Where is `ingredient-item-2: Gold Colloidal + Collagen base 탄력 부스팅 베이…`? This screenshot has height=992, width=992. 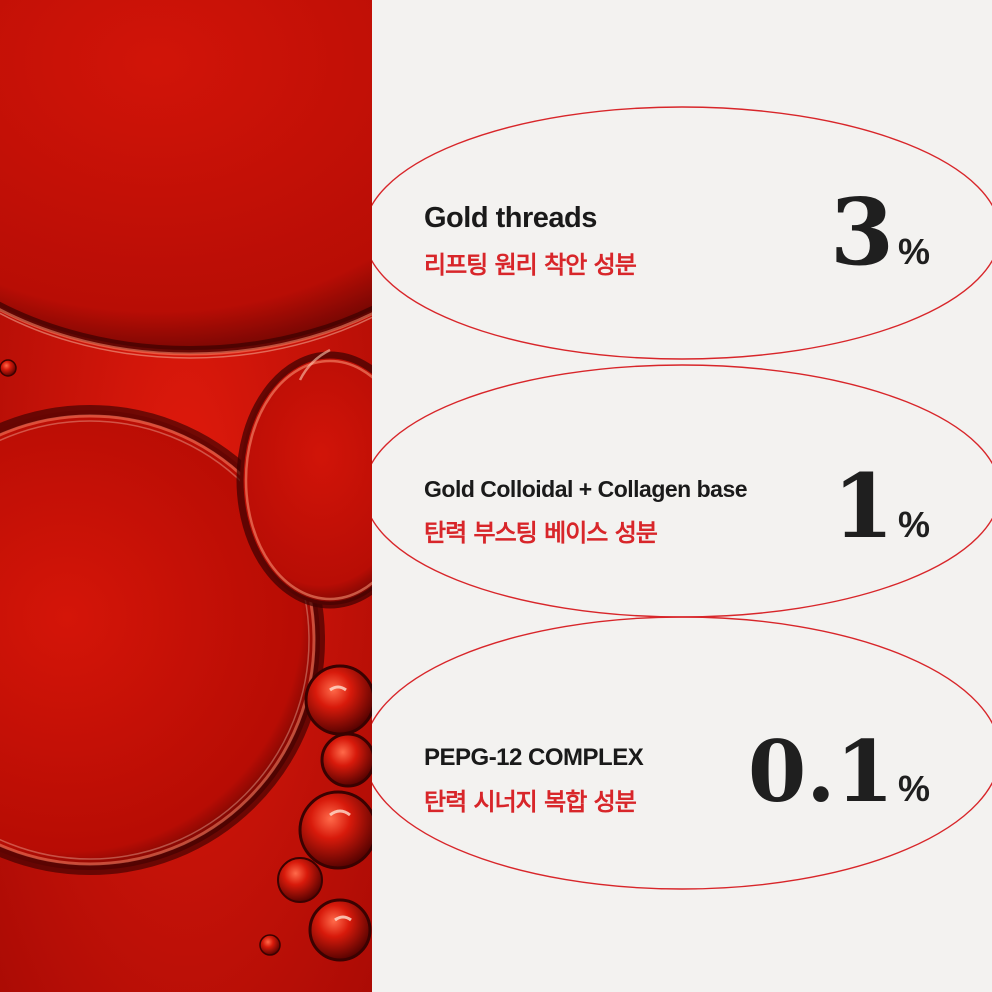
ingredient-item-2: Gold Colloidal + Collagen base 탄력 부스팅 베이… is located at coordinates (586, 512).